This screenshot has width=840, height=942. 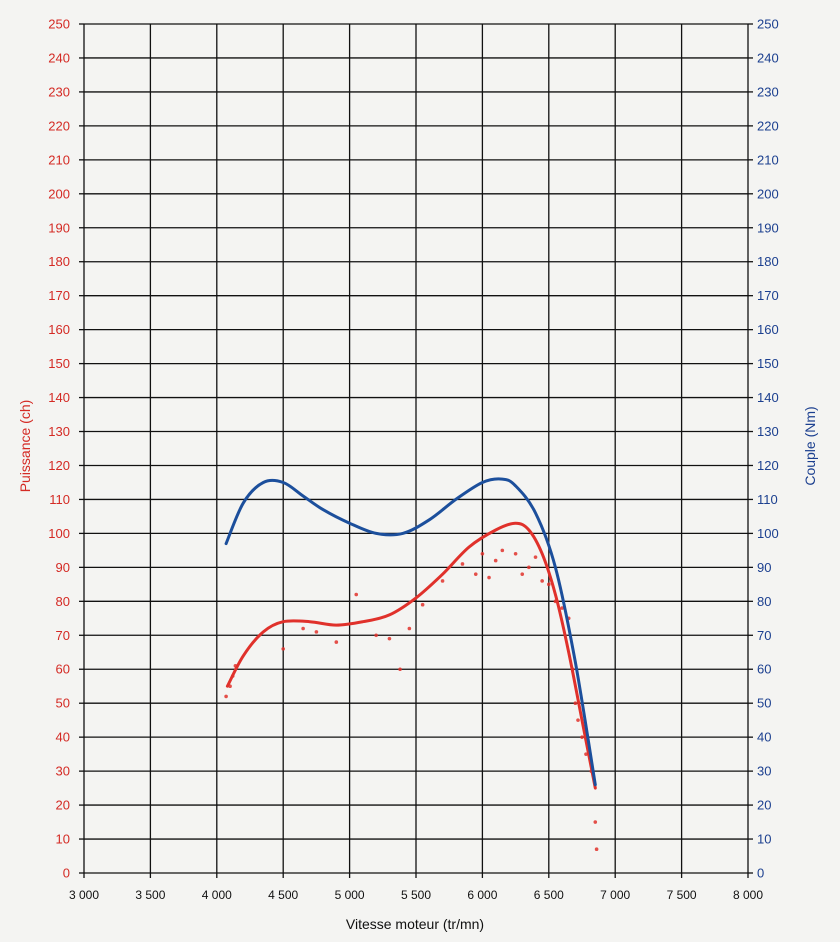 I want to click on y-left-tick-label: 140, so click(x=59, y=397).